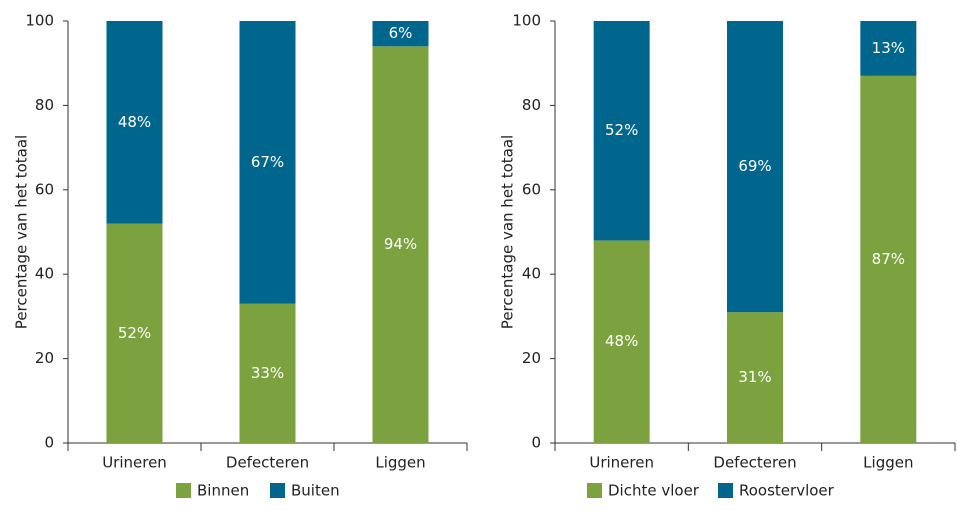  Describe the element at coordinates (654, 491) in the screenshot. I see `legend-label: Dichte vloer` at that location.